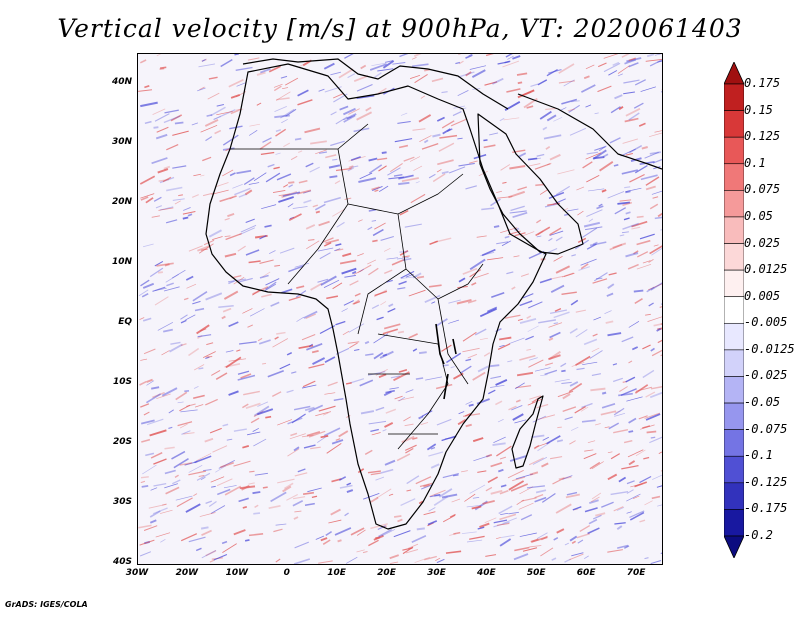 The image size is (800, 618). What do you see at coordinates (286, 573) in the screenshot?
I see `lon-tick-label: 0` at bounding box center [286, 573].